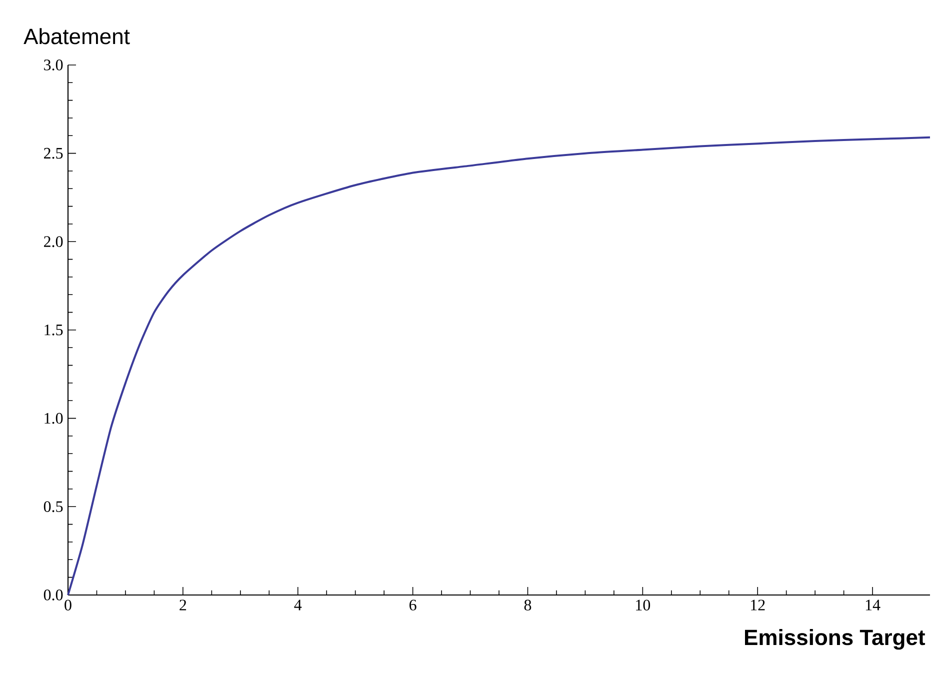 The image size is (935, 673). Describe the element at coordinates (758, 605) in the screenshot. I see `x-tick-label: 12` at that location.